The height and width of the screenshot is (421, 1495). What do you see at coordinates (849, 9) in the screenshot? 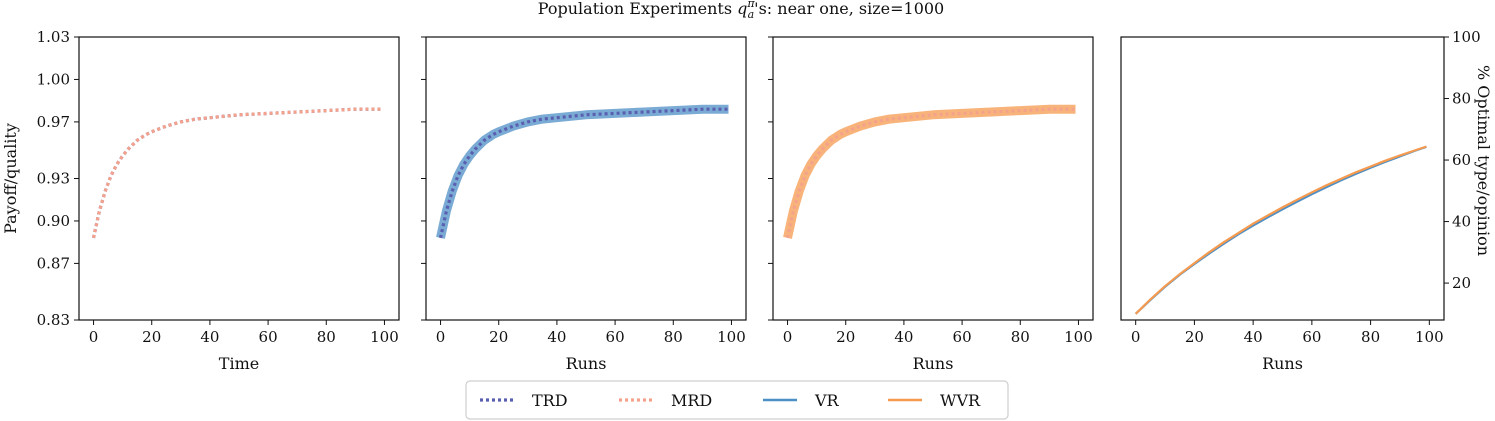
I see `figure-title-text-end: 's: near one, size=1000` at bounding box center [849, 9].